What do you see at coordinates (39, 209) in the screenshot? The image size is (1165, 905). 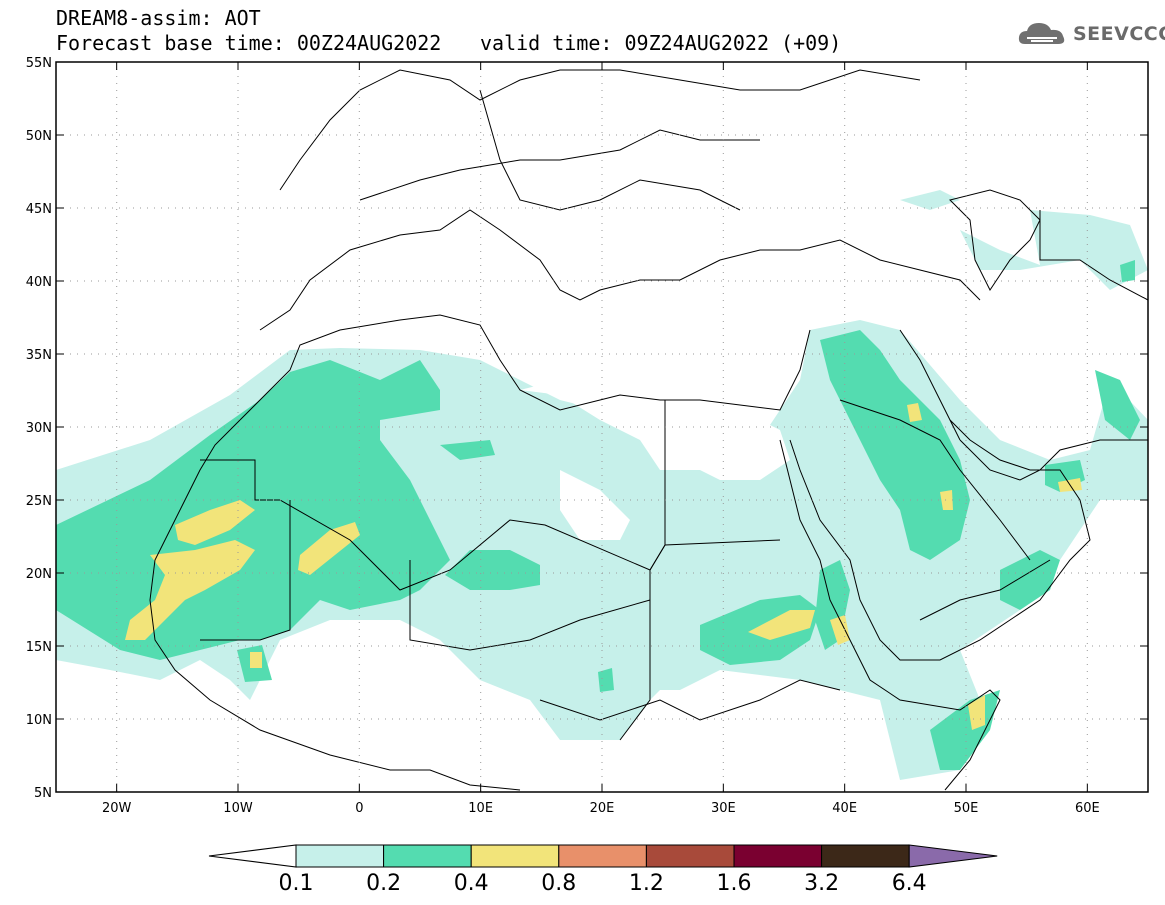 I see `lat-tick-label: 45N` at bounding box center [39, 209].